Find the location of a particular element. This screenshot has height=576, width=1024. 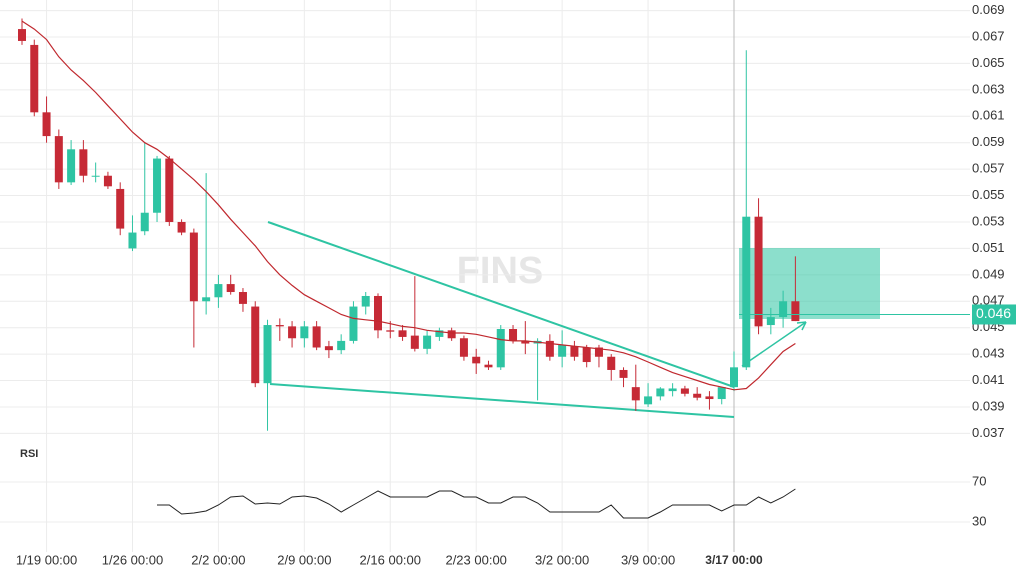

x-tick-label: 3/17 00:00 is located at coordinates (734, 560).